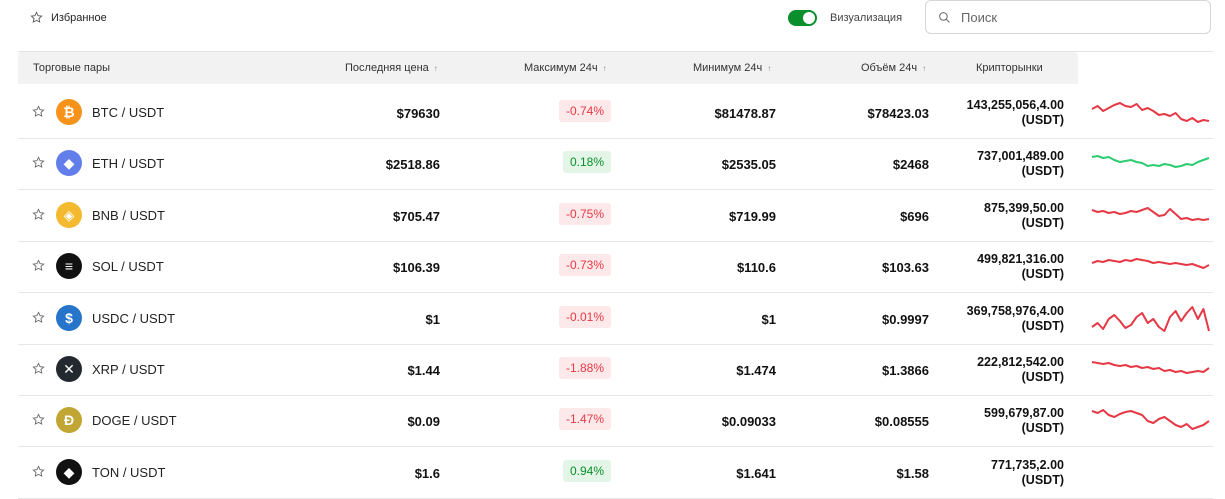 The image size is (1225, 499). What do you see at coordinates (944, 17) in the screenshot?
I see `search-icon` at bounding box center [944, 17].